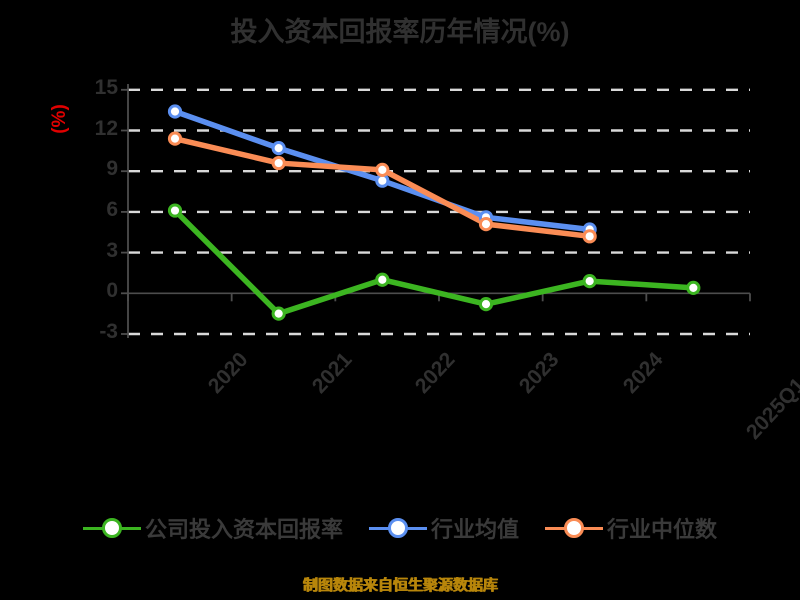  Describe the element at coordinates (106, 128) in the screenshot. I see `y-tick-label: 12` at that location.